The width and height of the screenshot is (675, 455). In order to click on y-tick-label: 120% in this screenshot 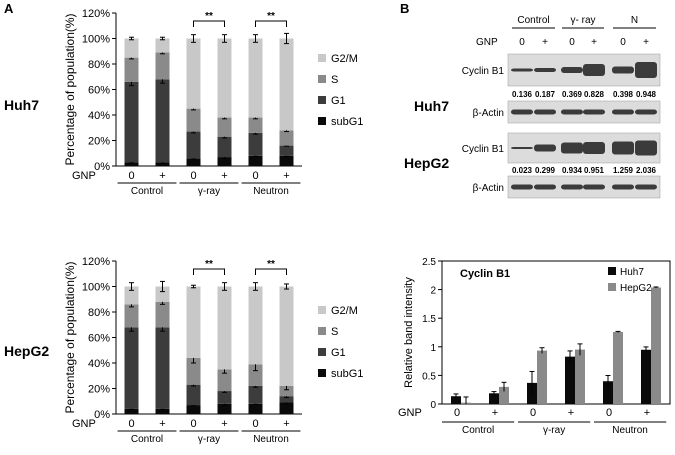, I will do `click(96, 262)`.